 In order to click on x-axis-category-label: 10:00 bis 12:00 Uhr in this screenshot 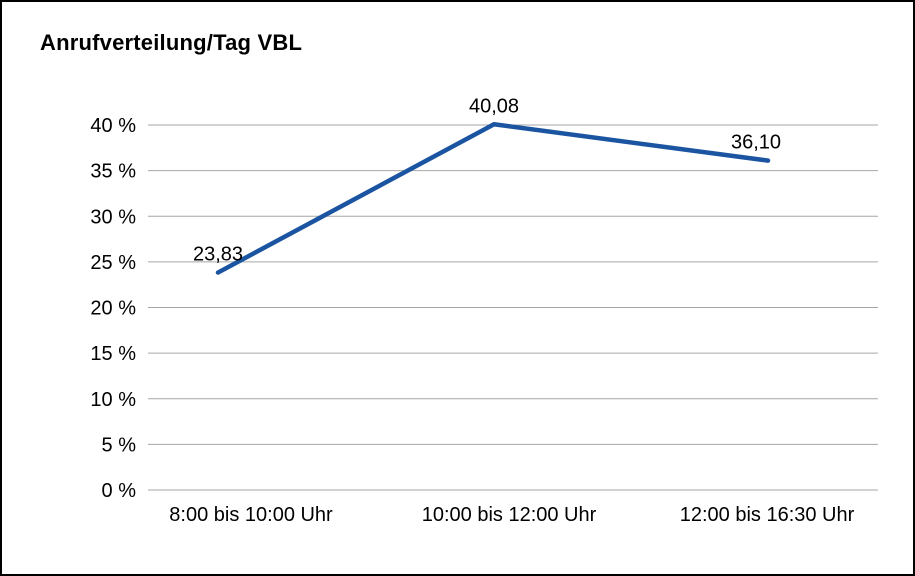, I will do `click(509, 515)`.